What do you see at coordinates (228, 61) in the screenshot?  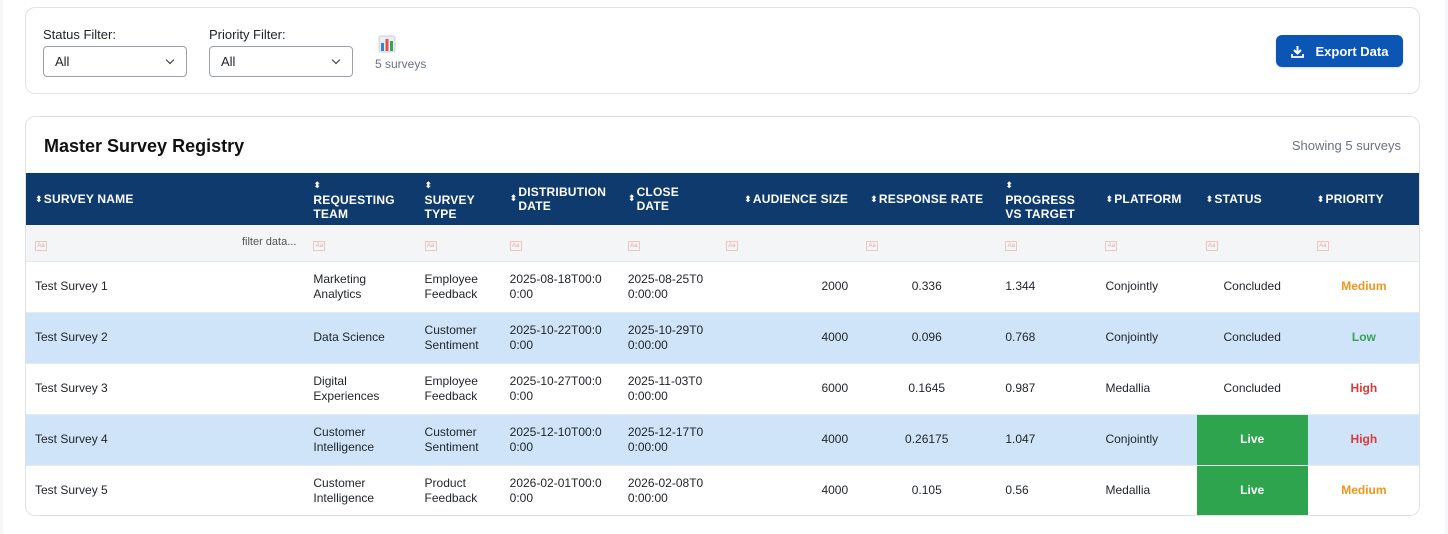 I see `priority-filter-value: All` at bounding box center [228, 61].